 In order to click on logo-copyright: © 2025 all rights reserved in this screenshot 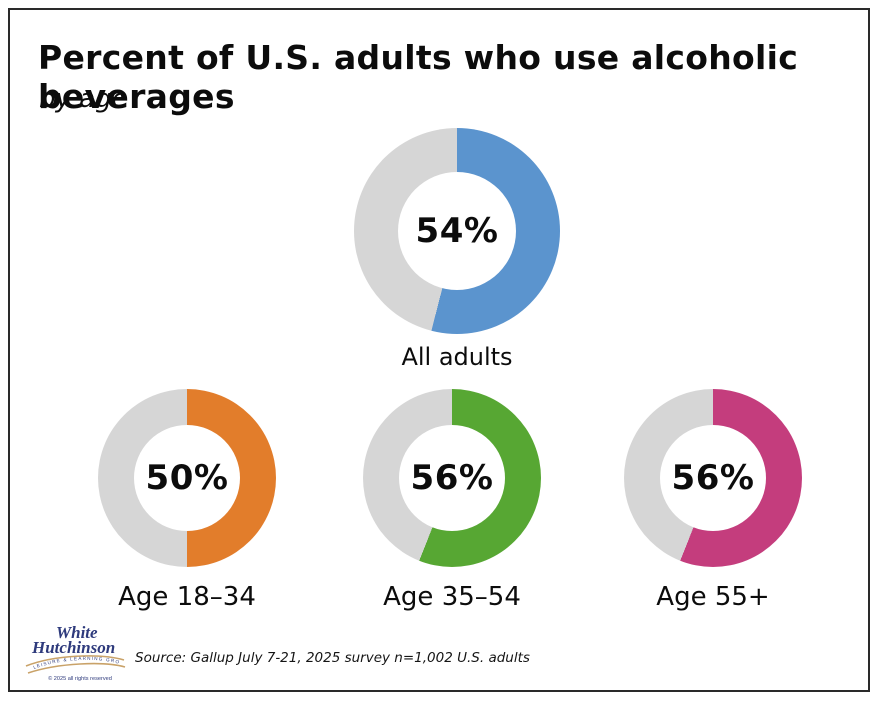, I will do `click(80, 678)`.